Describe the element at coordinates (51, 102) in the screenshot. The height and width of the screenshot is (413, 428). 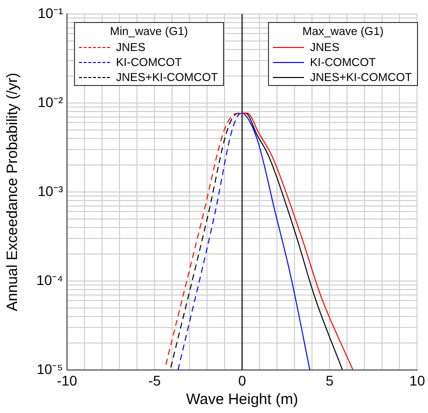
I see `y-tick-label: 10⁻²` at that location.